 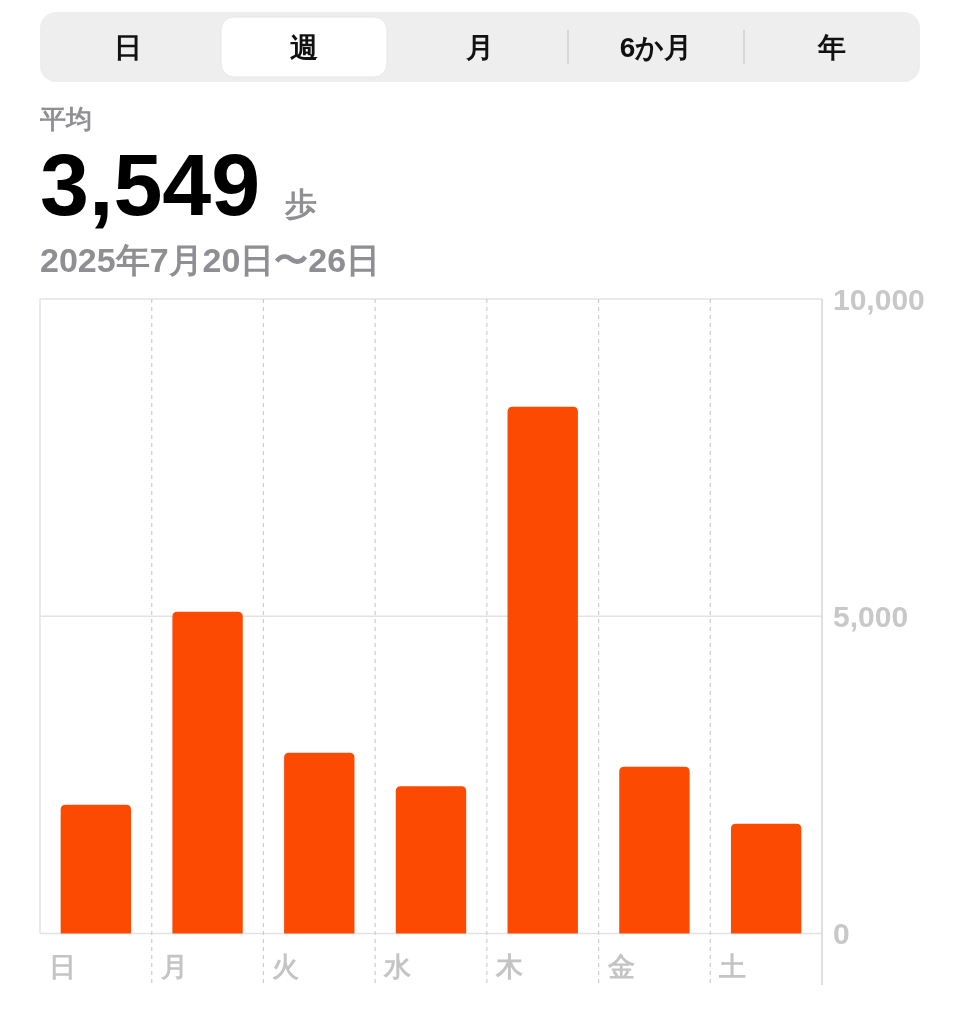 What do you see at coordinates (173, 967) in the screenshot?
I see `x-tick-label: 月` at bounding box center [173, 967].